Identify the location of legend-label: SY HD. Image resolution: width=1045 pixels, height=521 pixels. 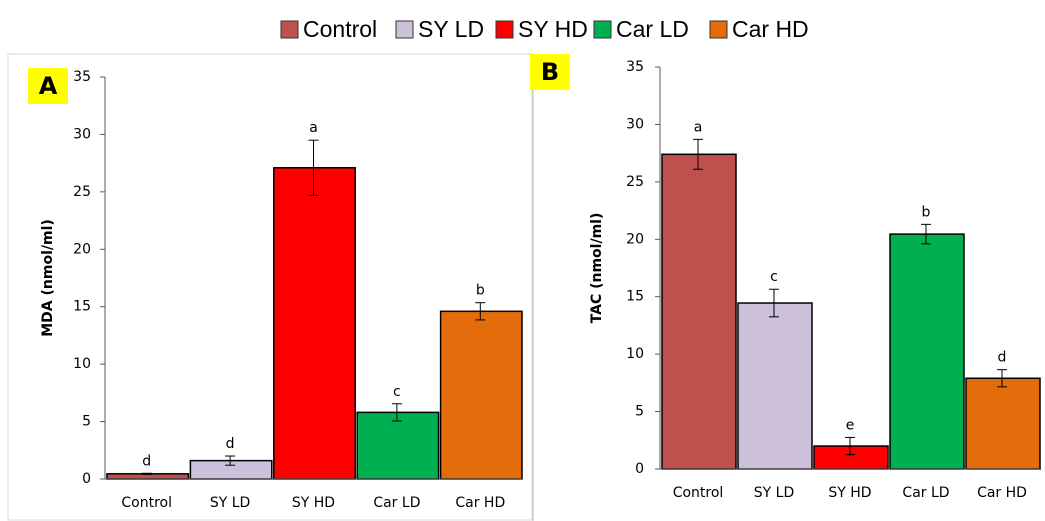
(553, 29).